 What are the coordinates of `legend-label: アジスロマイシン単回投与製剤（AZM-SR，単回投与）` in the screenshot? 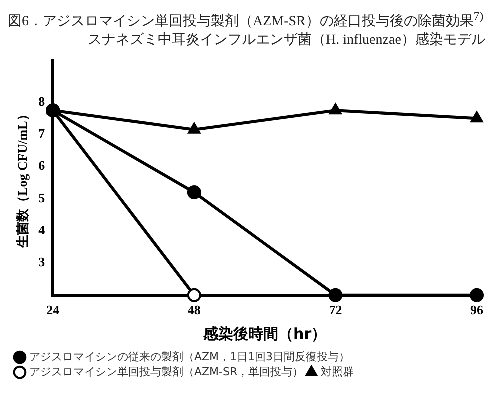 It's located at (167, 371).